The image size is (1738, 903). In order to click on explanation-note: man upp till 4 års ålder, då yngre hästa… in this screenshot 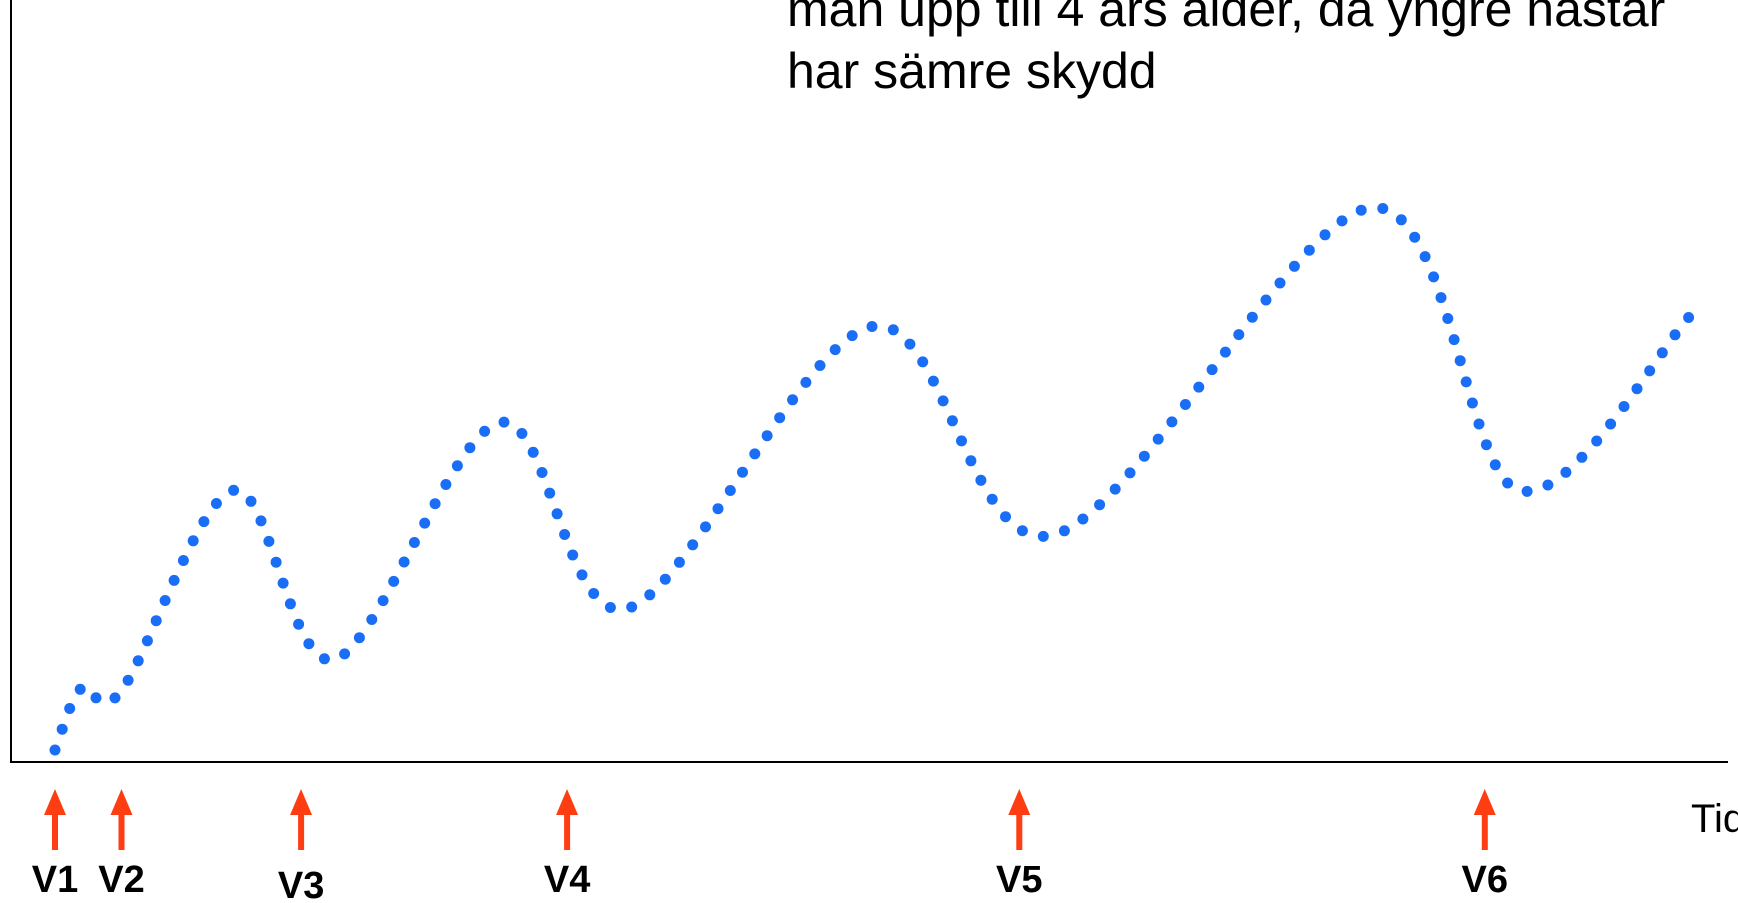, I will do `click(1226, 51)`.